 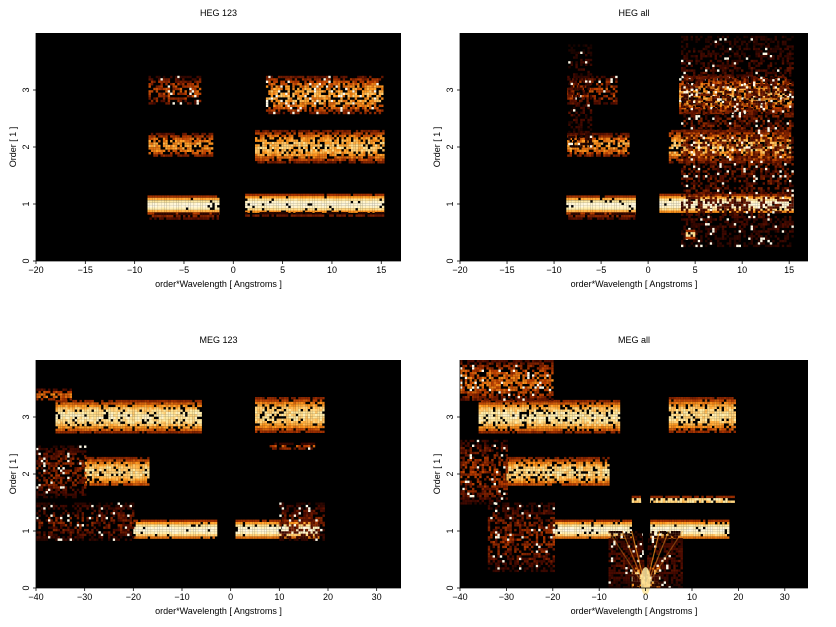 I want to click on chart-title: MEG all, so click(x=634, y=340).